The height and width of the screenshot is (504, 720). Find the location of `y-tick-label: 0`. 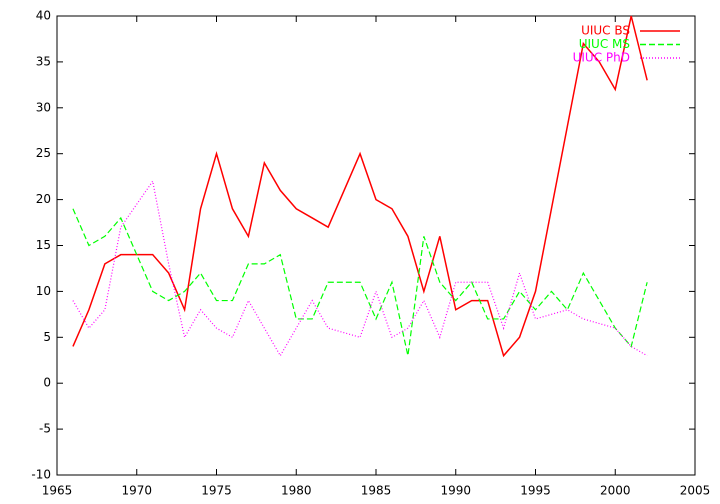

y-tick-label: 0 is located at coordinates (47, 383).